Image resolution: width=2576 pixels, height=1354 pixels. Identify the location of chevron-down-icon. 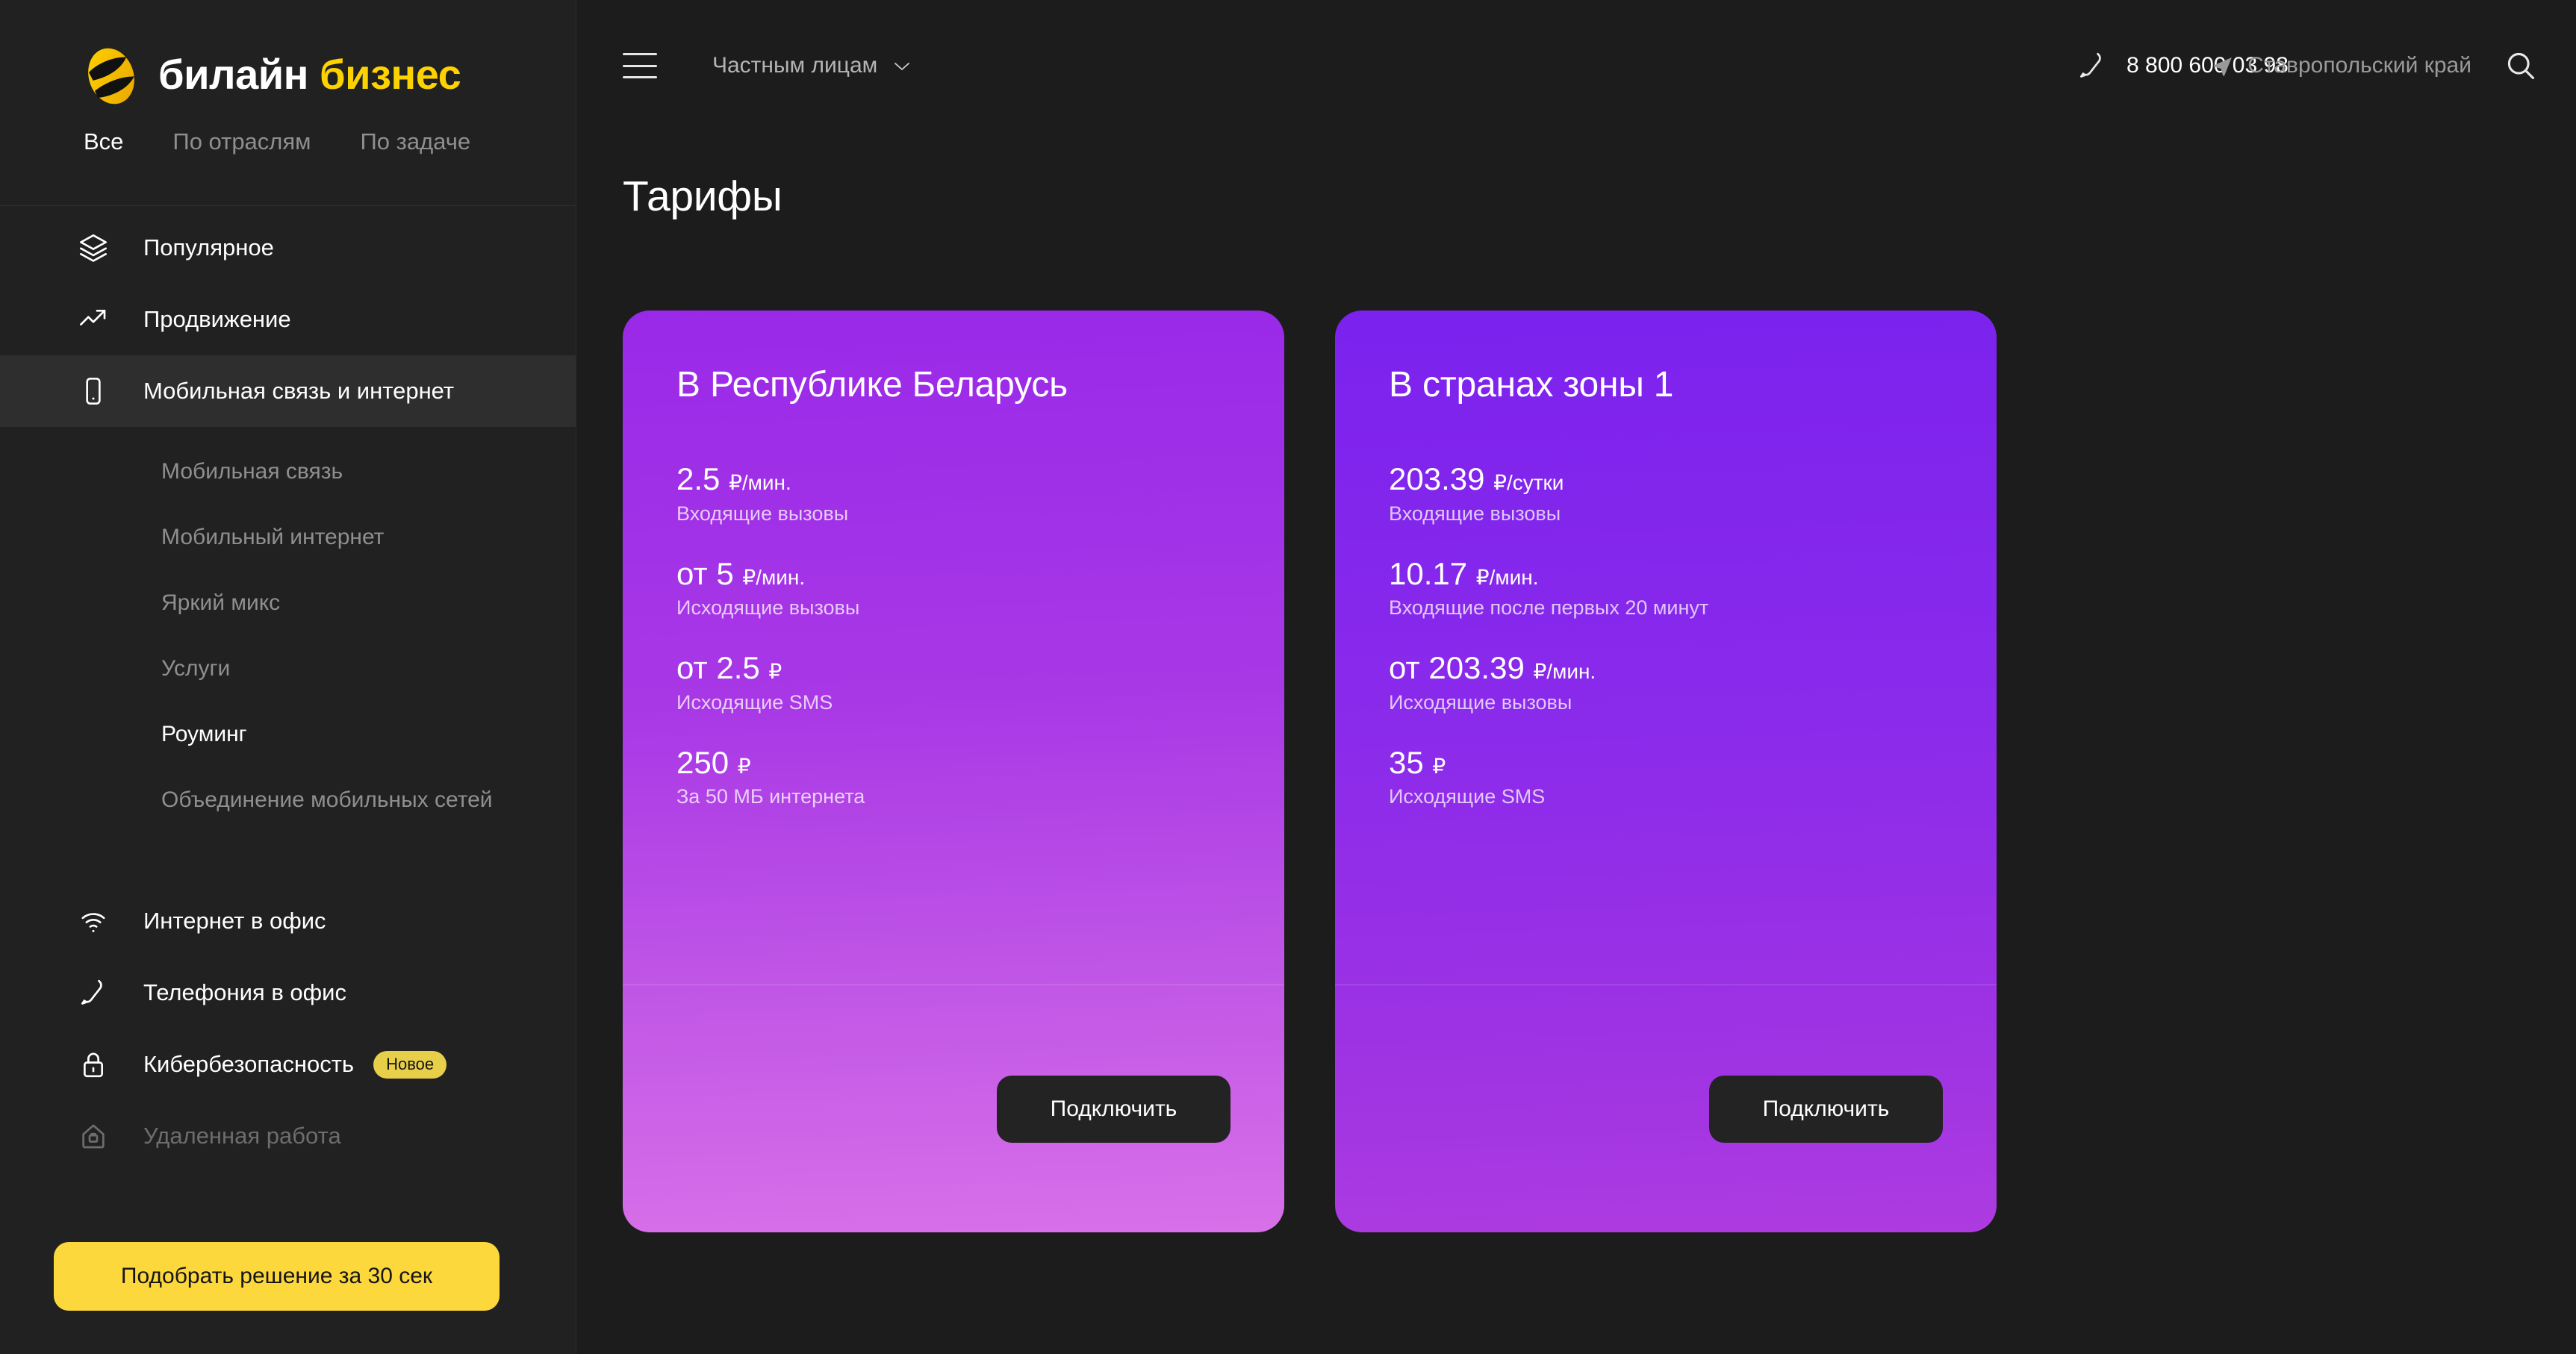
(902, 66).